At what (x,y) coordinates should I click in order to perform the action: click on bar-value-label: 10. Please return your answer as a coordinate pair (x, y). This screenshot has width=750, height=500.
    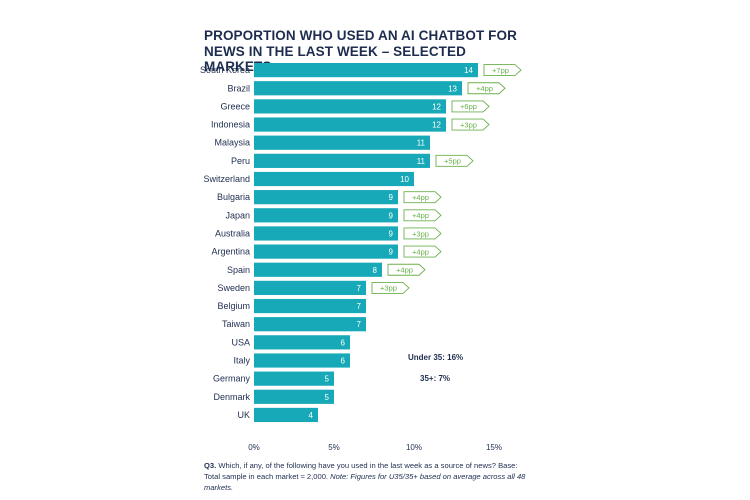
    Looking at the image, I should click on (404, 179).